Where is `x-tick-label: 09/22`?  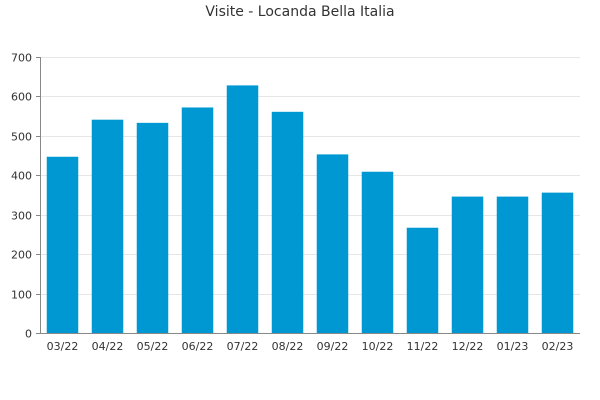 x-tick-label: 09/22 is located at coordinates (333, 346).